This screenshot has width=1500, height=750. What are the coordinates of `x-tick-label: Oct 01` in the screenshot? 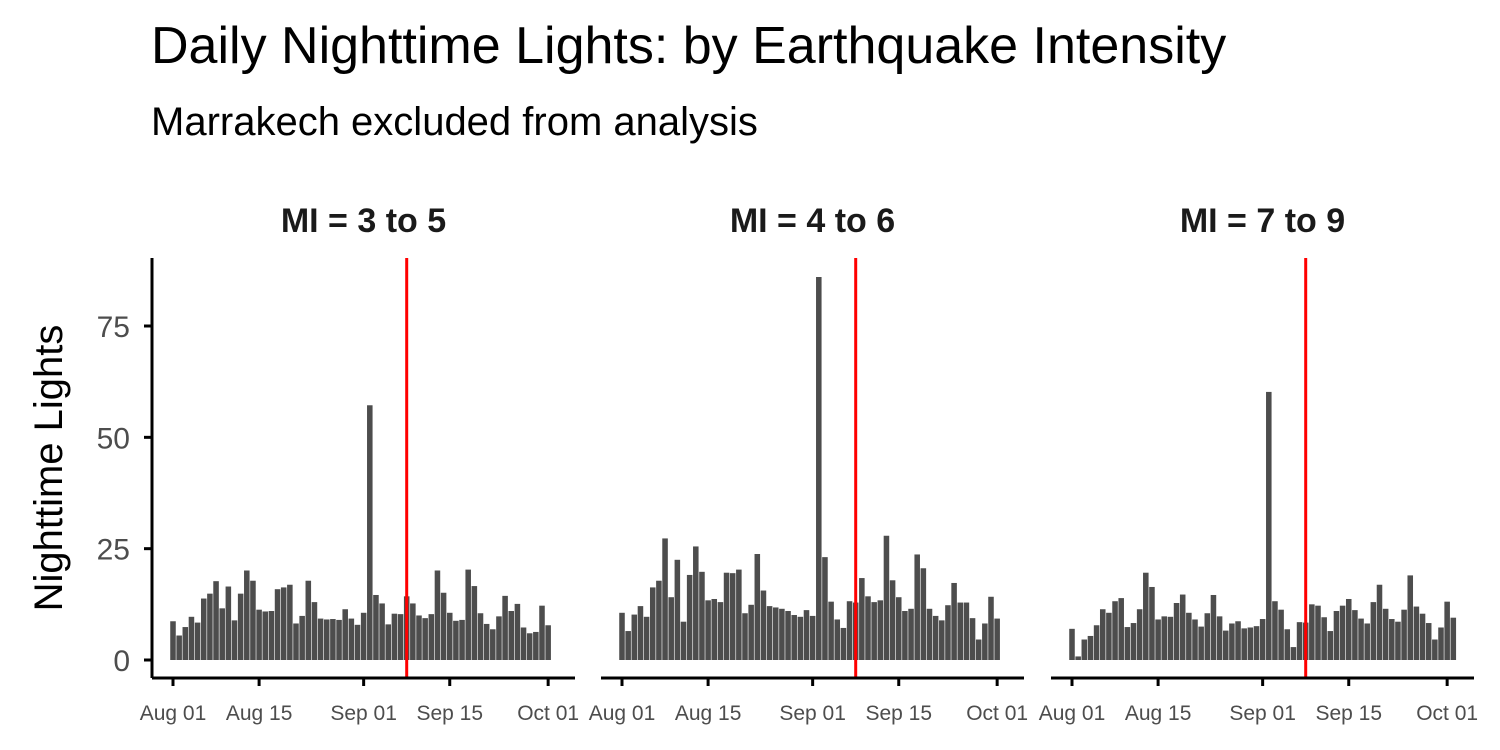 It's located at (1447, 713).